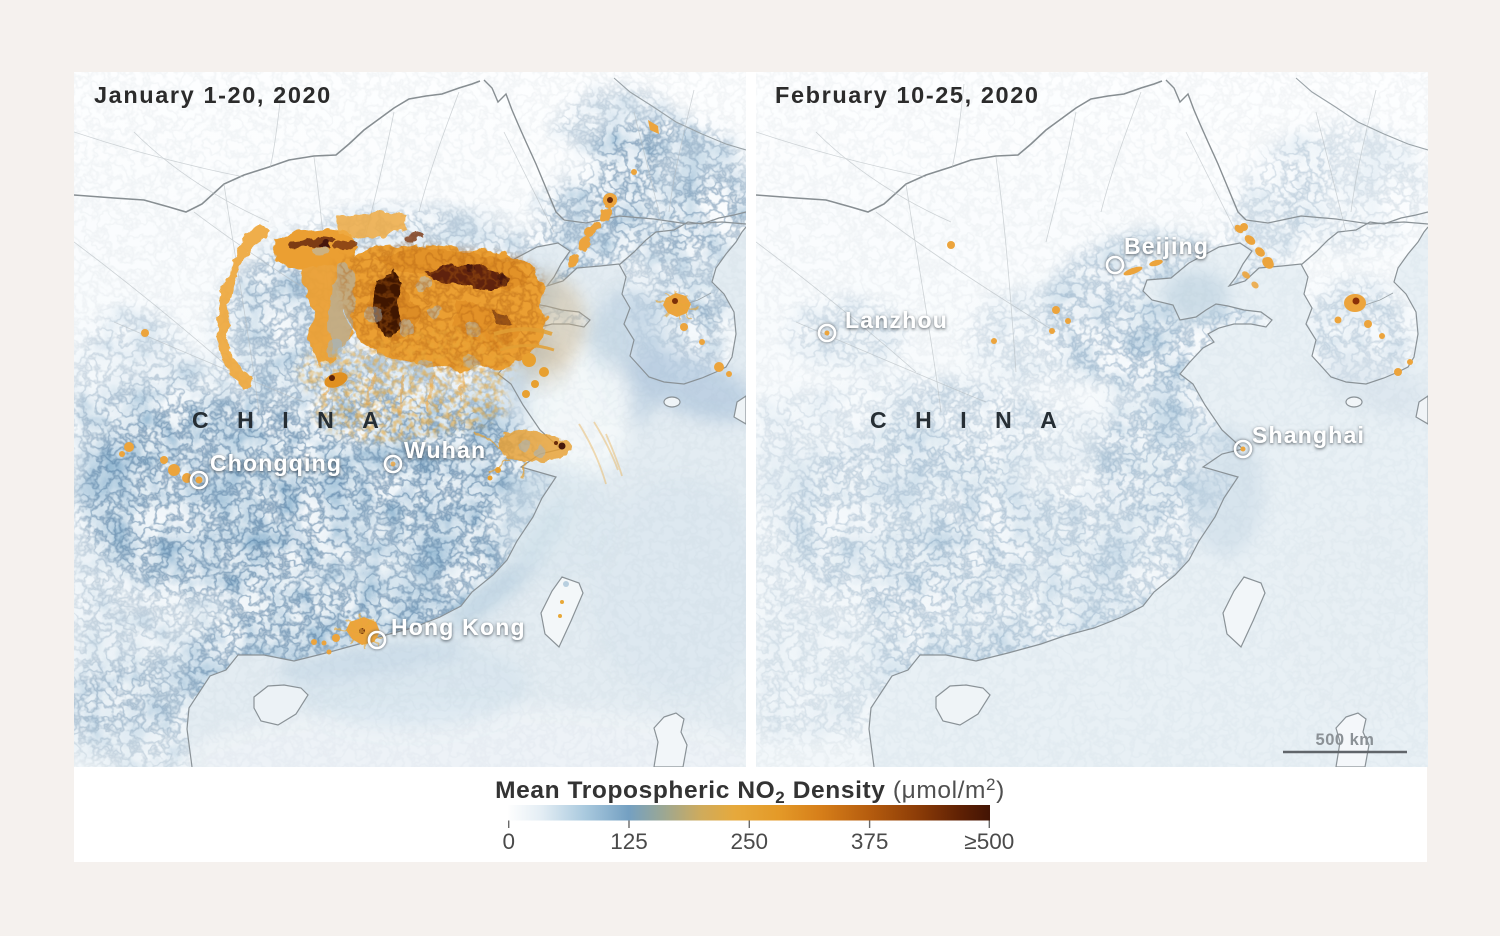 The width and height of the screenshot is (1500, 936). I want to click on svg-text: ≥500, so click(989, 841).